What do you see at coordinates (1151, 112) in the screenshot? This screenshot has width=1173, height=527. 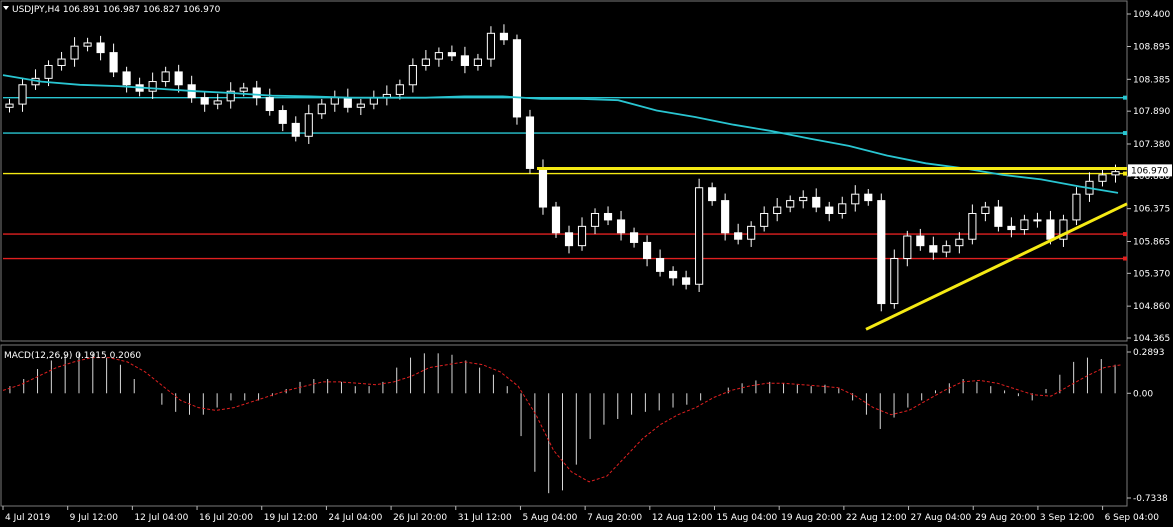 I see `price-tick-label: 107.890` at bounding box center [1151, 112].